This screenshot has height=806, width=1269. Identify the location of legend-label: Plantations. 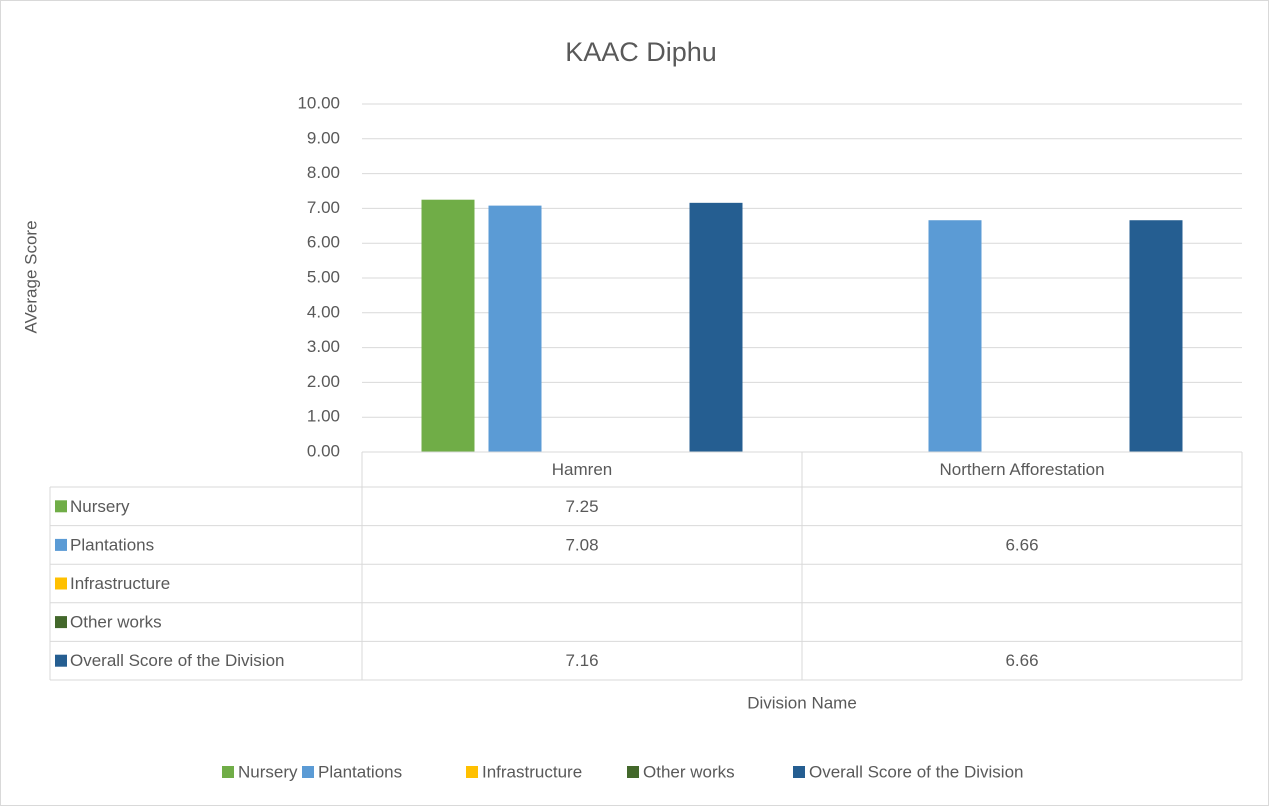
(360, 771).